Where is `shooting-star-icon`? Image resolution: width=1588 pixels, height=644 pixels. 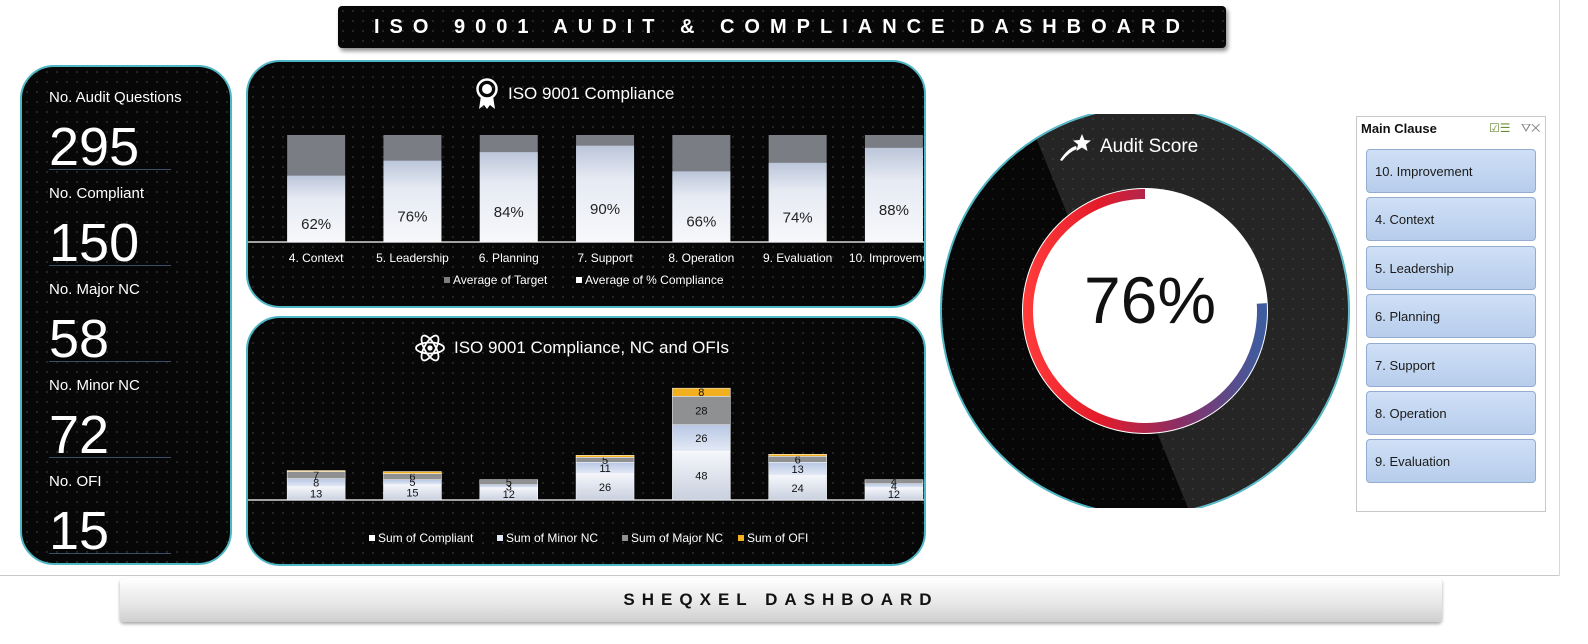 shooting-star-icon is located at coordinates (1075, 147).